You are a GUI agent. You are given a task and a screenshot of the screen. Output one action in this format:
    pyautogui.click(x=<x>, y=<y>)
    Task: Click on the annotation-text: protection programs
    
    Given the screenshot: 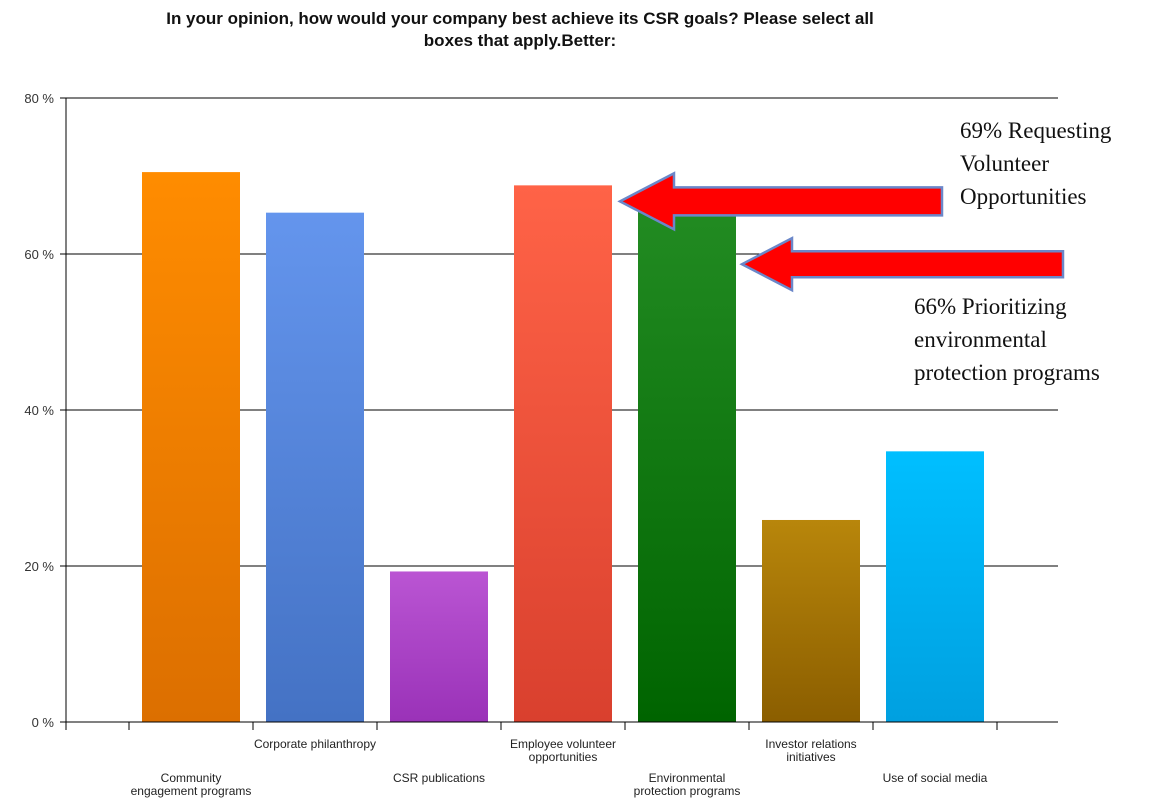 What is the action you would take?
    pyautogui.click(x=1007, y=372)
    